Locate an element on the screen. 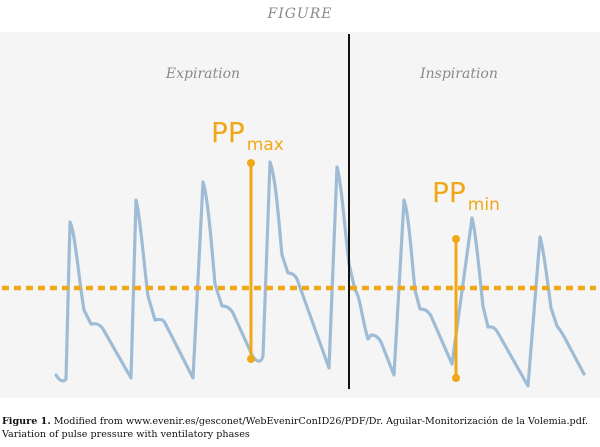 The image size is (600, 447). pp-max-label-sub: max is located at coordinates (265, 145).